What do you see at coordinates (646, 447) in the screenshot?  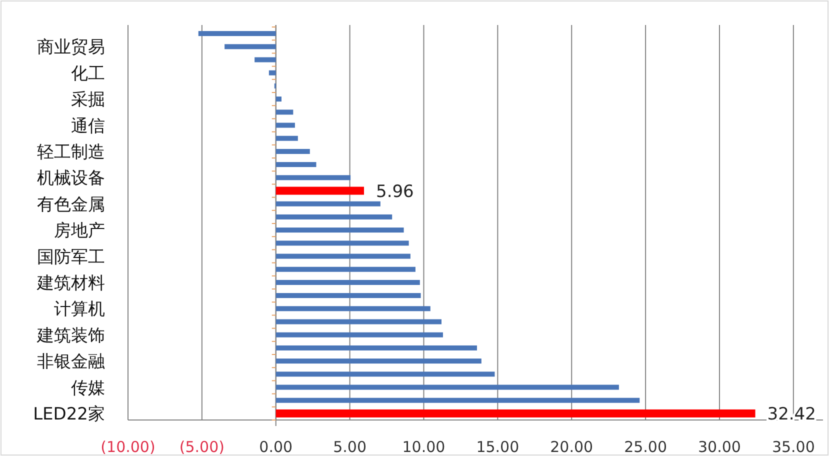 I see `x-tick-label: 25.00` at bounding box center [646, 447].